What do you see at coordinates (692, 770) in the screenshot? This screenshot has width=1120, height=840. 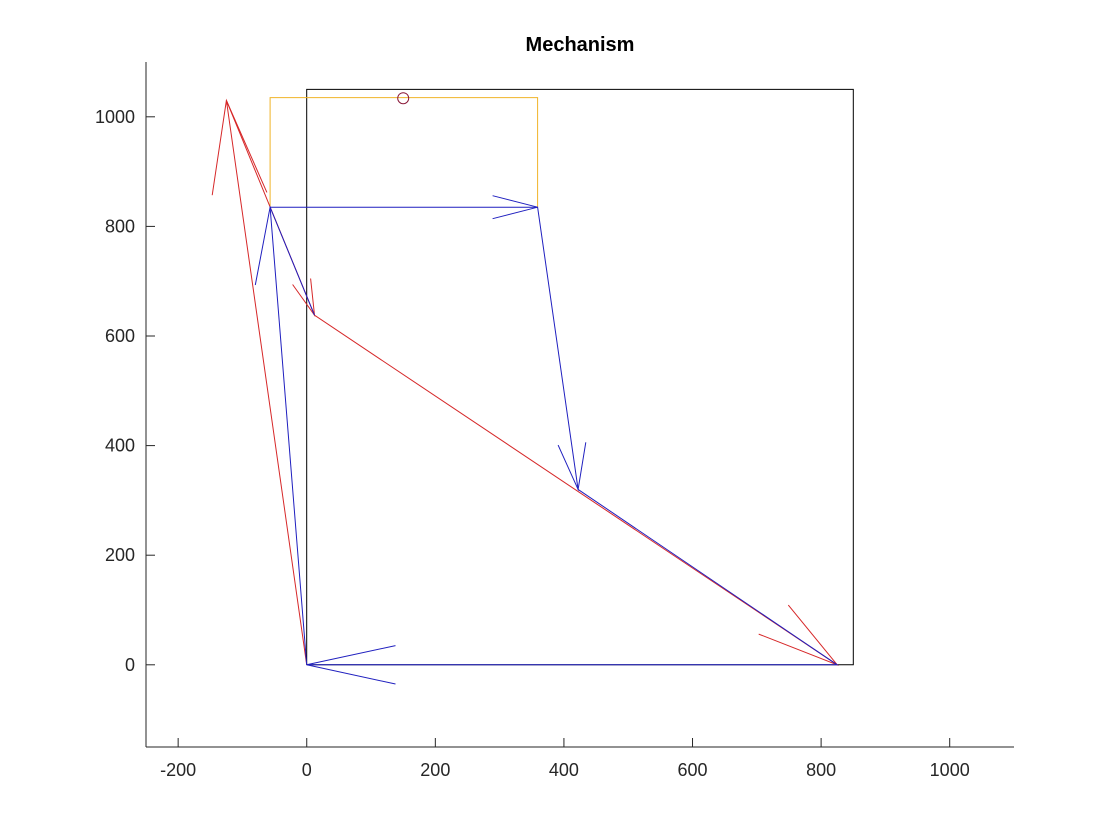 I see `x-tick-label: 600` at bounding box center [692, 770].